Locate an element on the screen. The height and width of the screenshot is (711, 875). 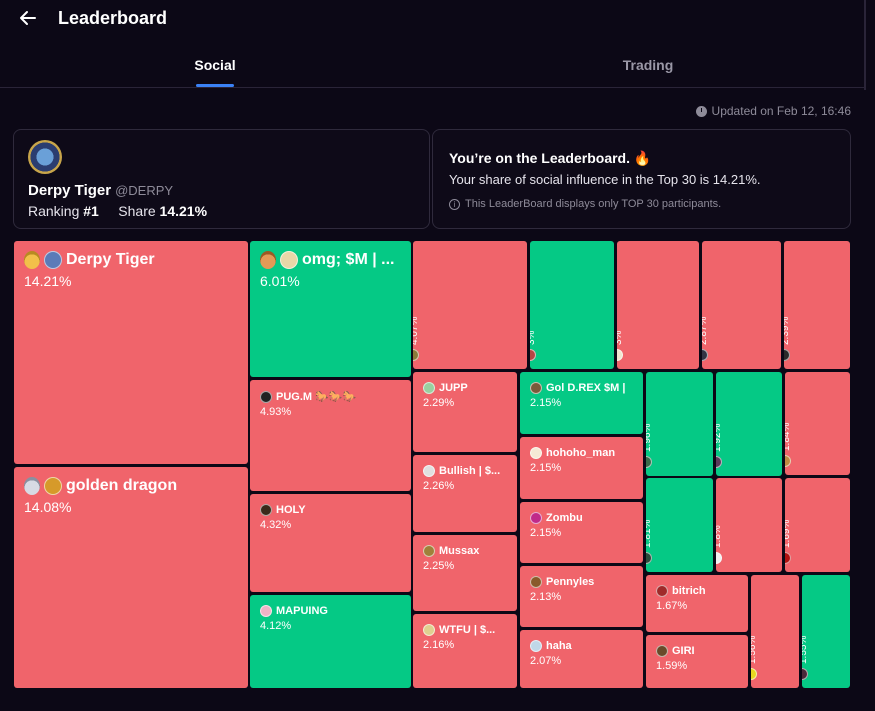
treemap-tile-proof-of-sleep: Proof of Sleep1.56% is located at coordinates (775, 631).